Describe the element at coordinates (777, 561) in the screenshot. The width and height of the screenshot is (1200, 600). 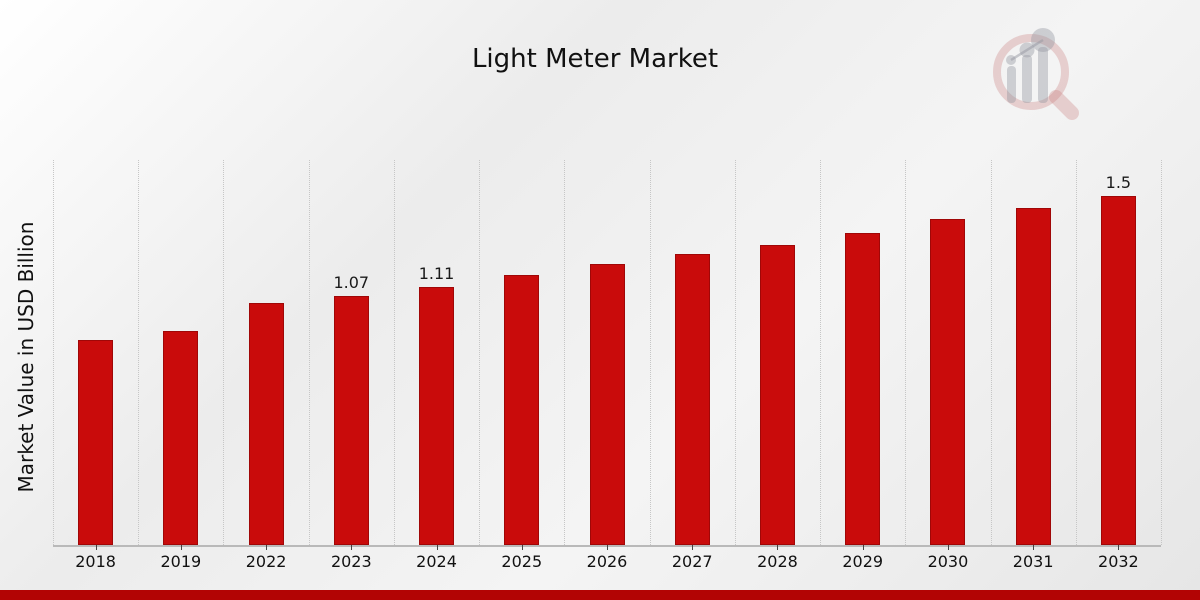
I see `x-label-2028: 2028` at that location.